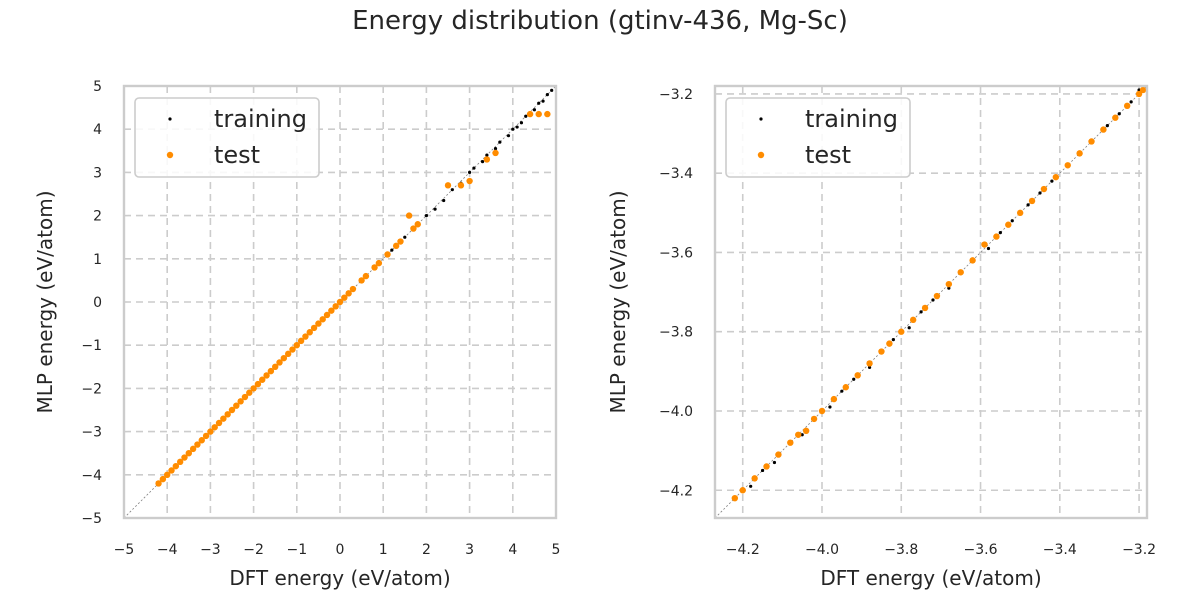  What do you see at coordinates (676, 253) in the screenshot?
I see `right-y-tick-label: −3.6` at bounding box center [676, 253].